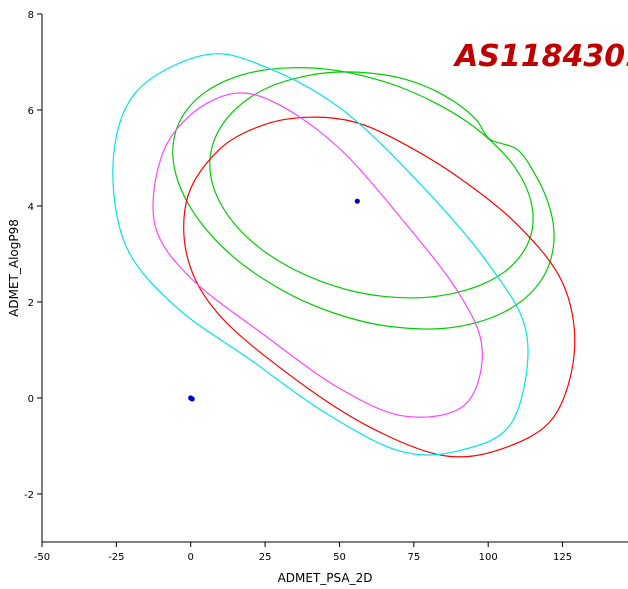  Describe the element at coordinates (325, 578) in the screenshot. I see `x-axis-title: ADMET_PSA_2D` at that location.